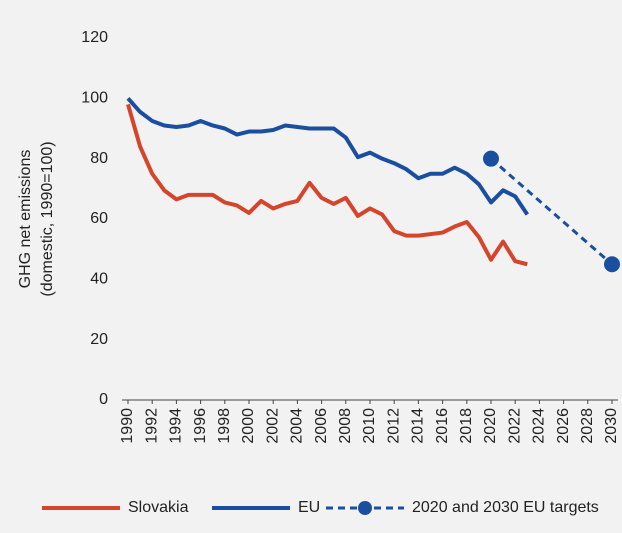 The width and height of the screenshot is (622, 533). What do you see at coordinates (99, 279) in the screenshot?
I see `y-tick-label: 40` at bounding box center [99, 279].